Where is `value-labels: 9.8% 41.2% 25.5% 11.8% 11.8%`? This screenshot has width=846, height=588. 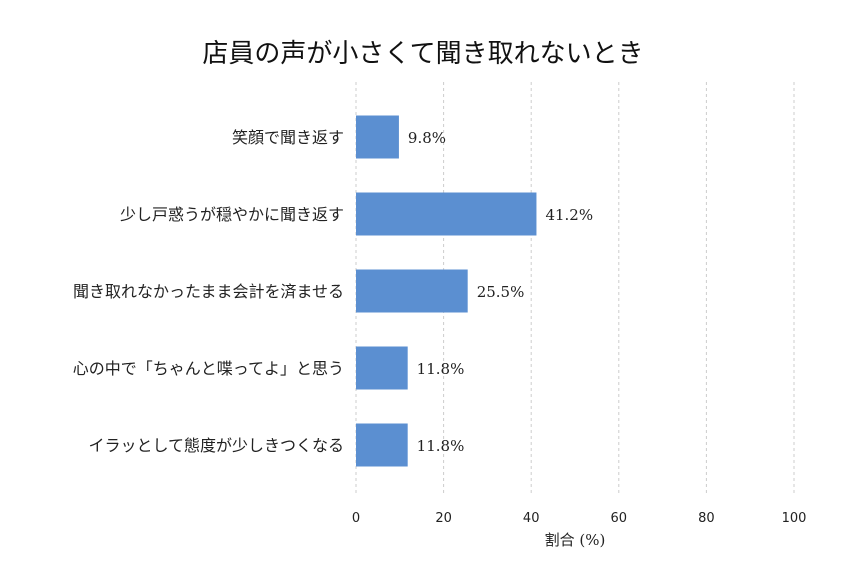 value-labels: 9.8% 41.2% 25.5% 11.8% 11.8% is located at coordinates (500, 292).